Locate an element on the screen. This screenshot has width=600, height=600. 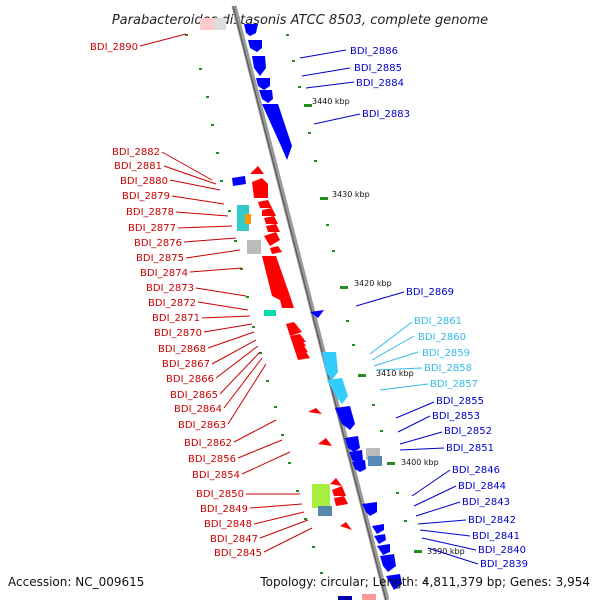
gene-label: BDI_2883 is located at coordinates (386, 114).